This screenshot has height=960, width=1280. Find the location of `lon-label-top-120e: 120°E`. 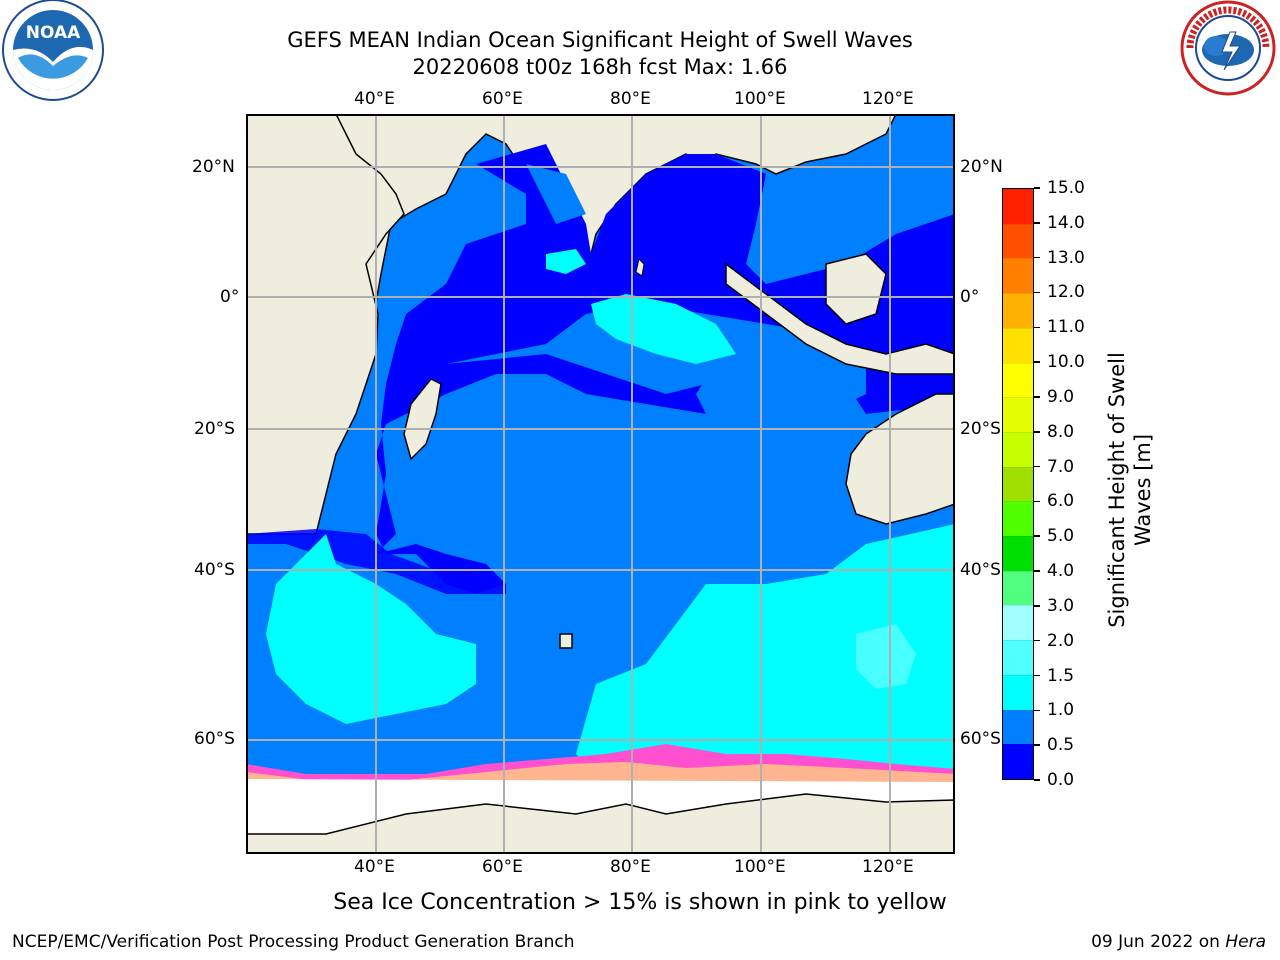

lon-label-top-120e: 120°E is located at coordinates (888, 99).